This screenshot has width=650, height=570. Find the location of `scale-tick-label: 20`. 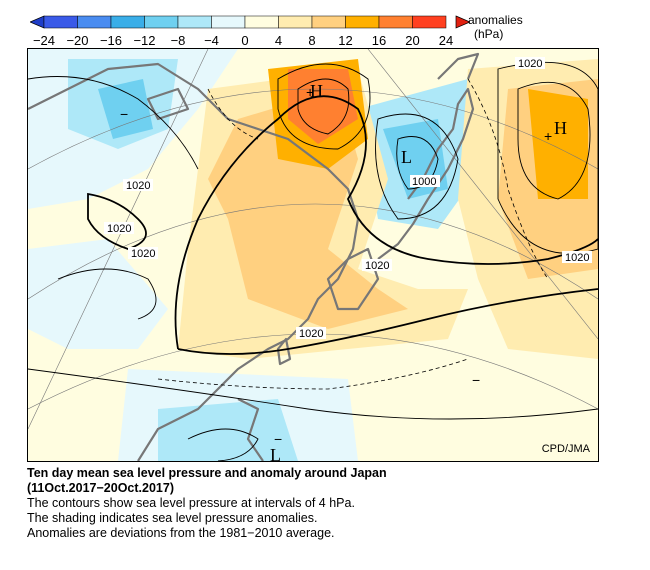

scale-tick-label: 20 is located at coordinates (412, 40).